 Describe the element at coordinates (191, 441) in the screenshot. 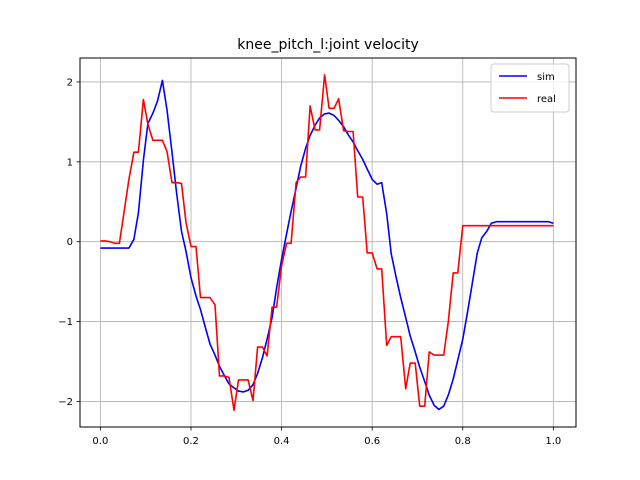

I see `x-tick-label: 0.2` at that location.